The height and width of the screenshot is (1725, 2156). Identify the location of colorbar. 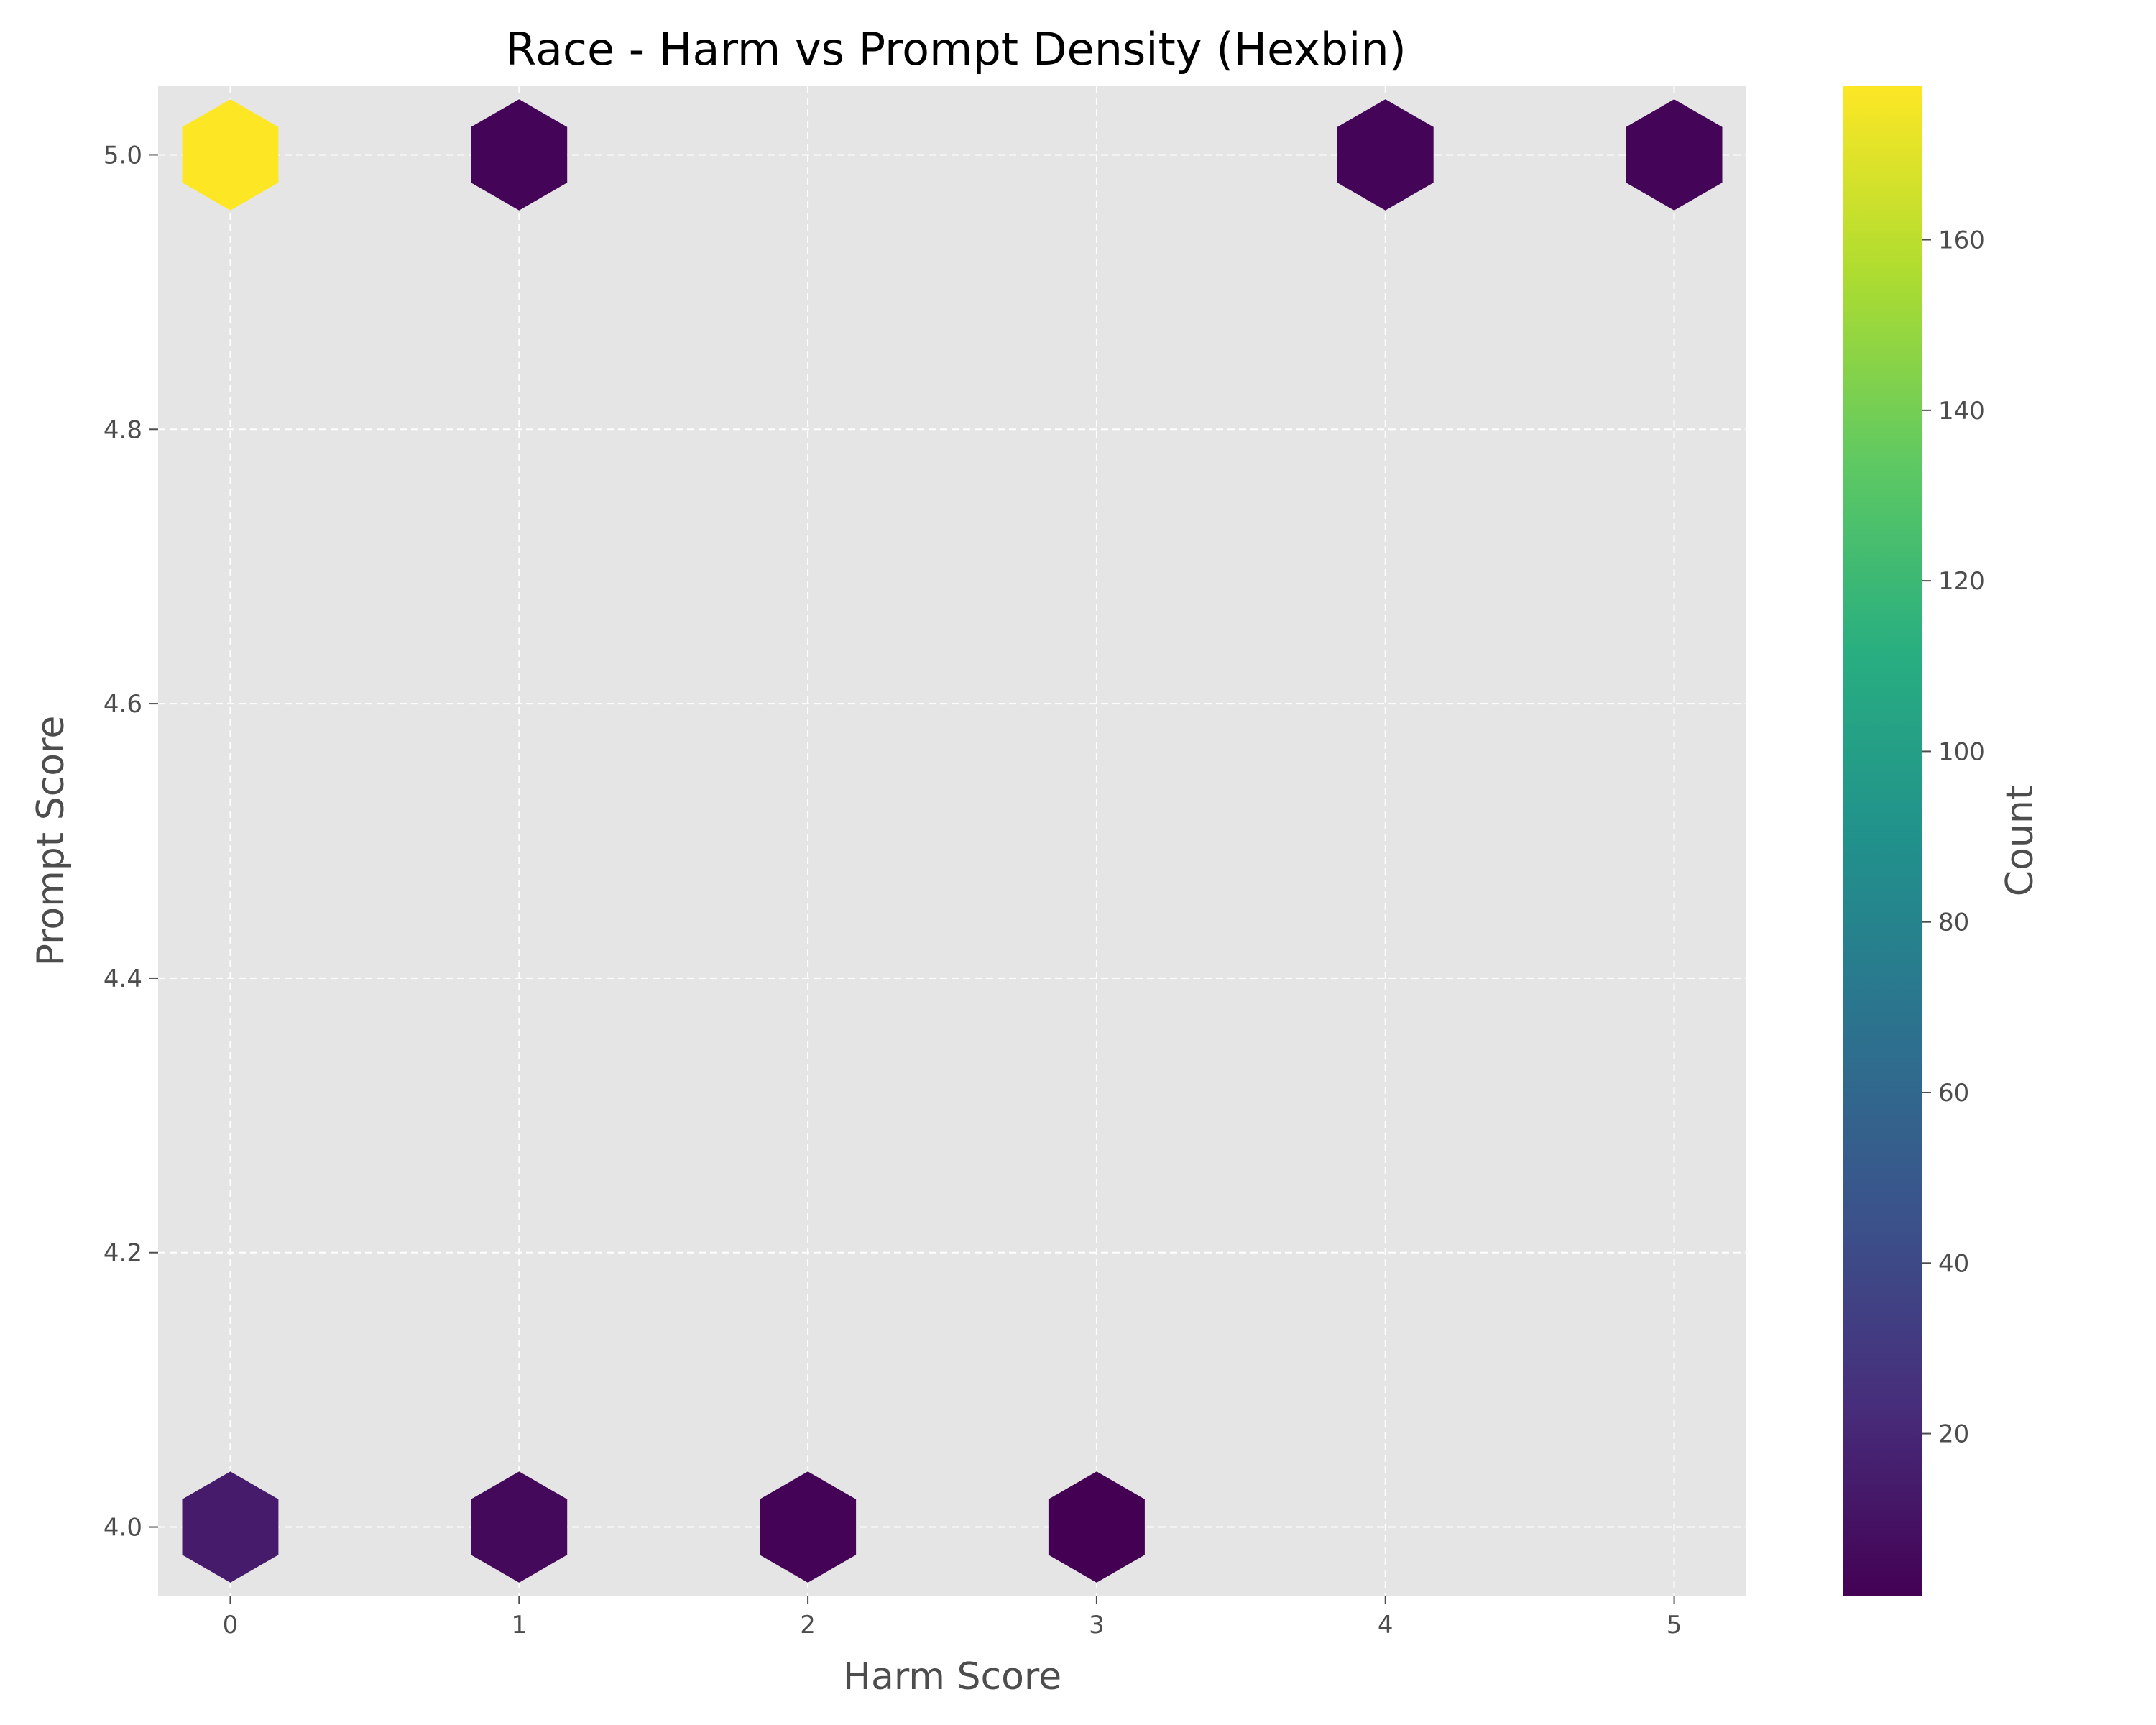
(1883, 841).